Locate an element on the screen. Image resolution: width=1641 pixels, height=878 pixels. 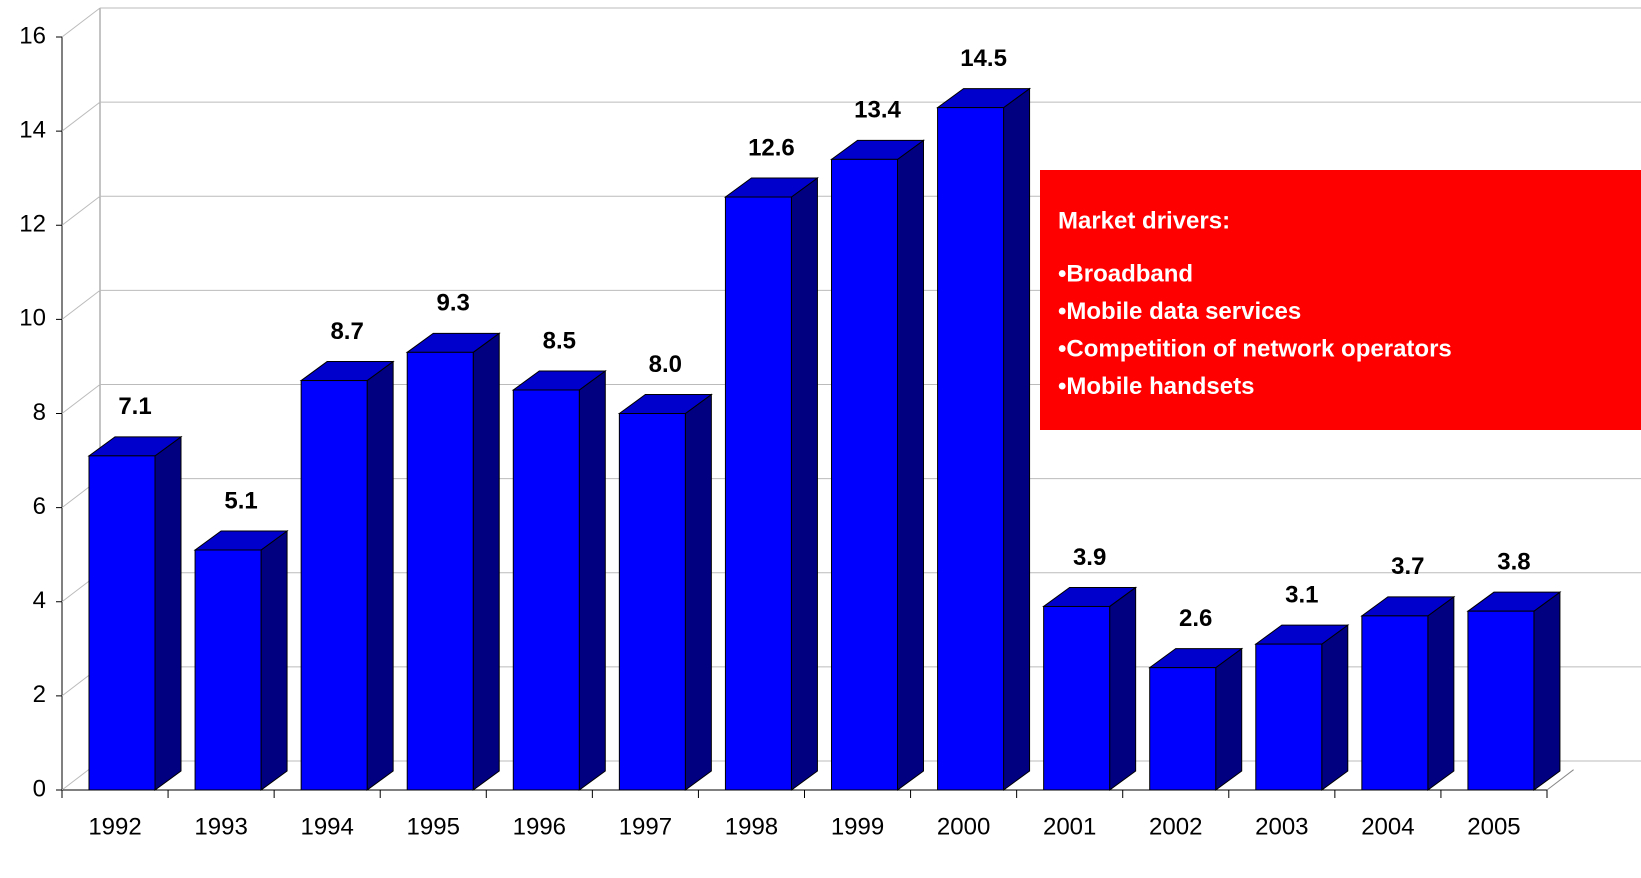
y-tick-label: 4 is located at coordinates (39, 600).